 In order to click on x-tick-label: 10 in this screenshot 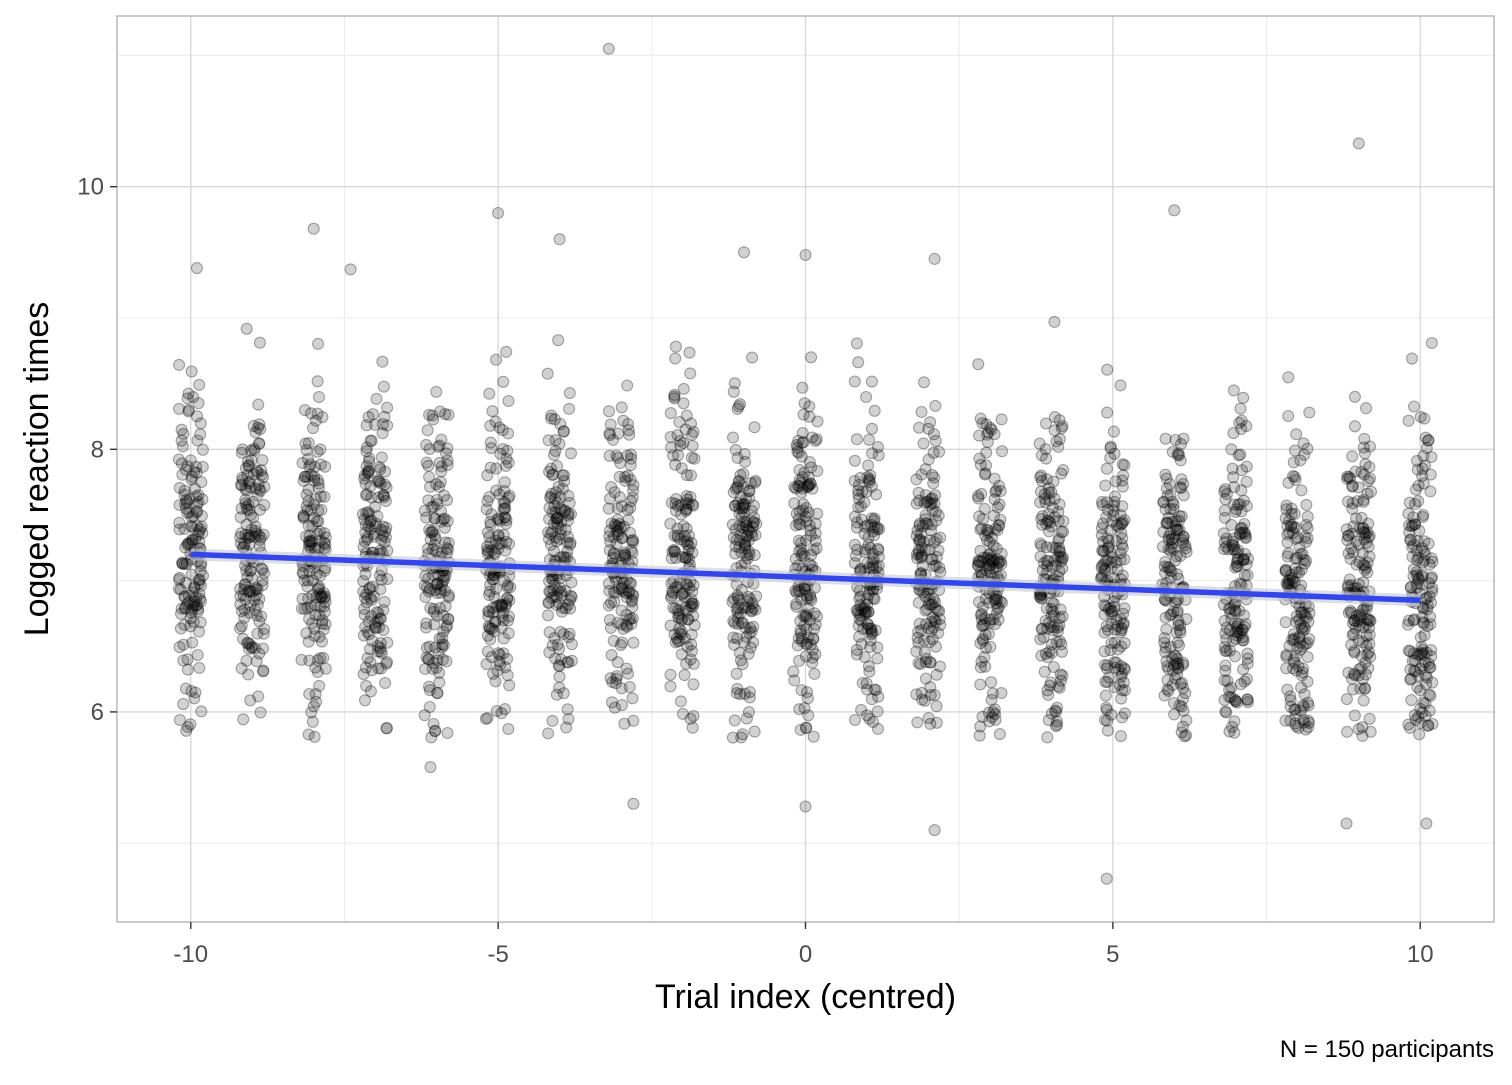, I will do `click(1420, 954)`.